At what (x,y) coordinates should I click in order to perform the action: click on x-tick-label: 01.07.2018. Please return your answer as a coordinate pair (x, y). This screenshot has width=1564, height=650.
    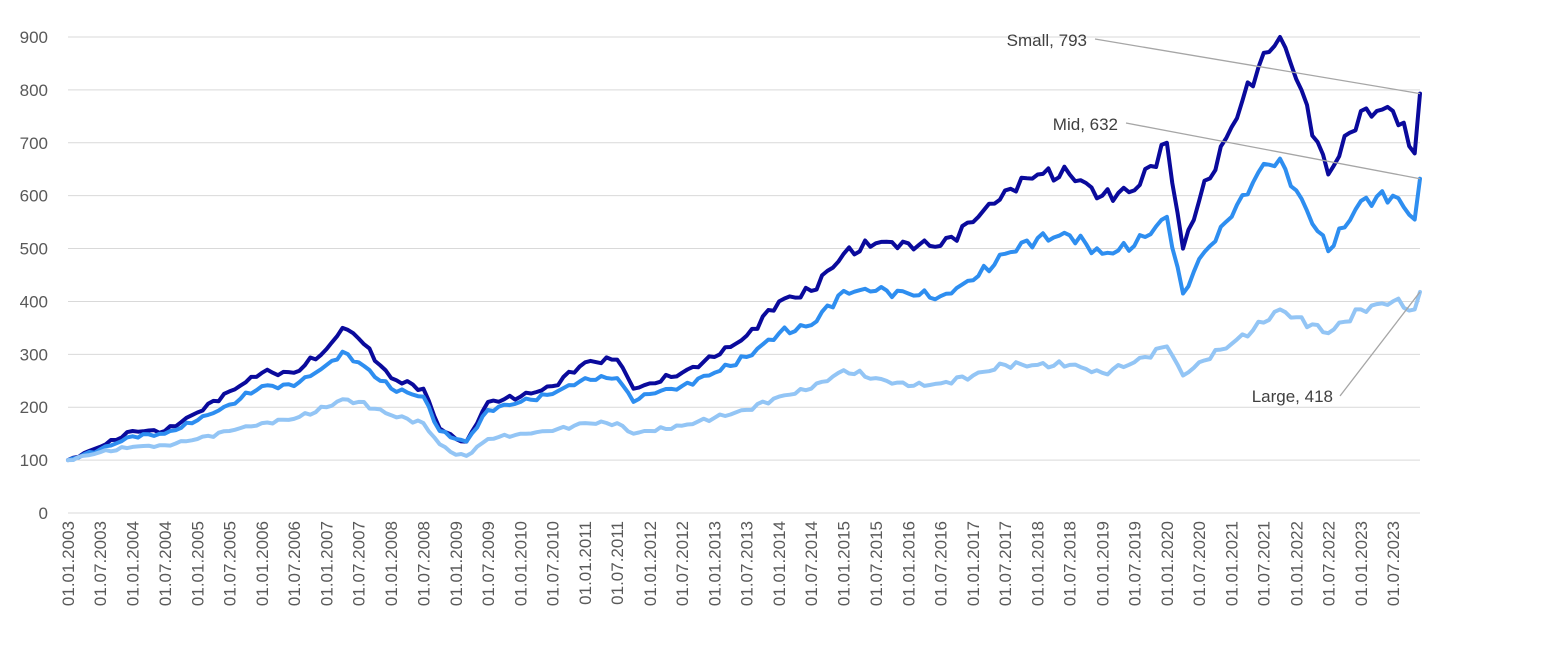
    Looking at the image, I should click on (1070, 563).